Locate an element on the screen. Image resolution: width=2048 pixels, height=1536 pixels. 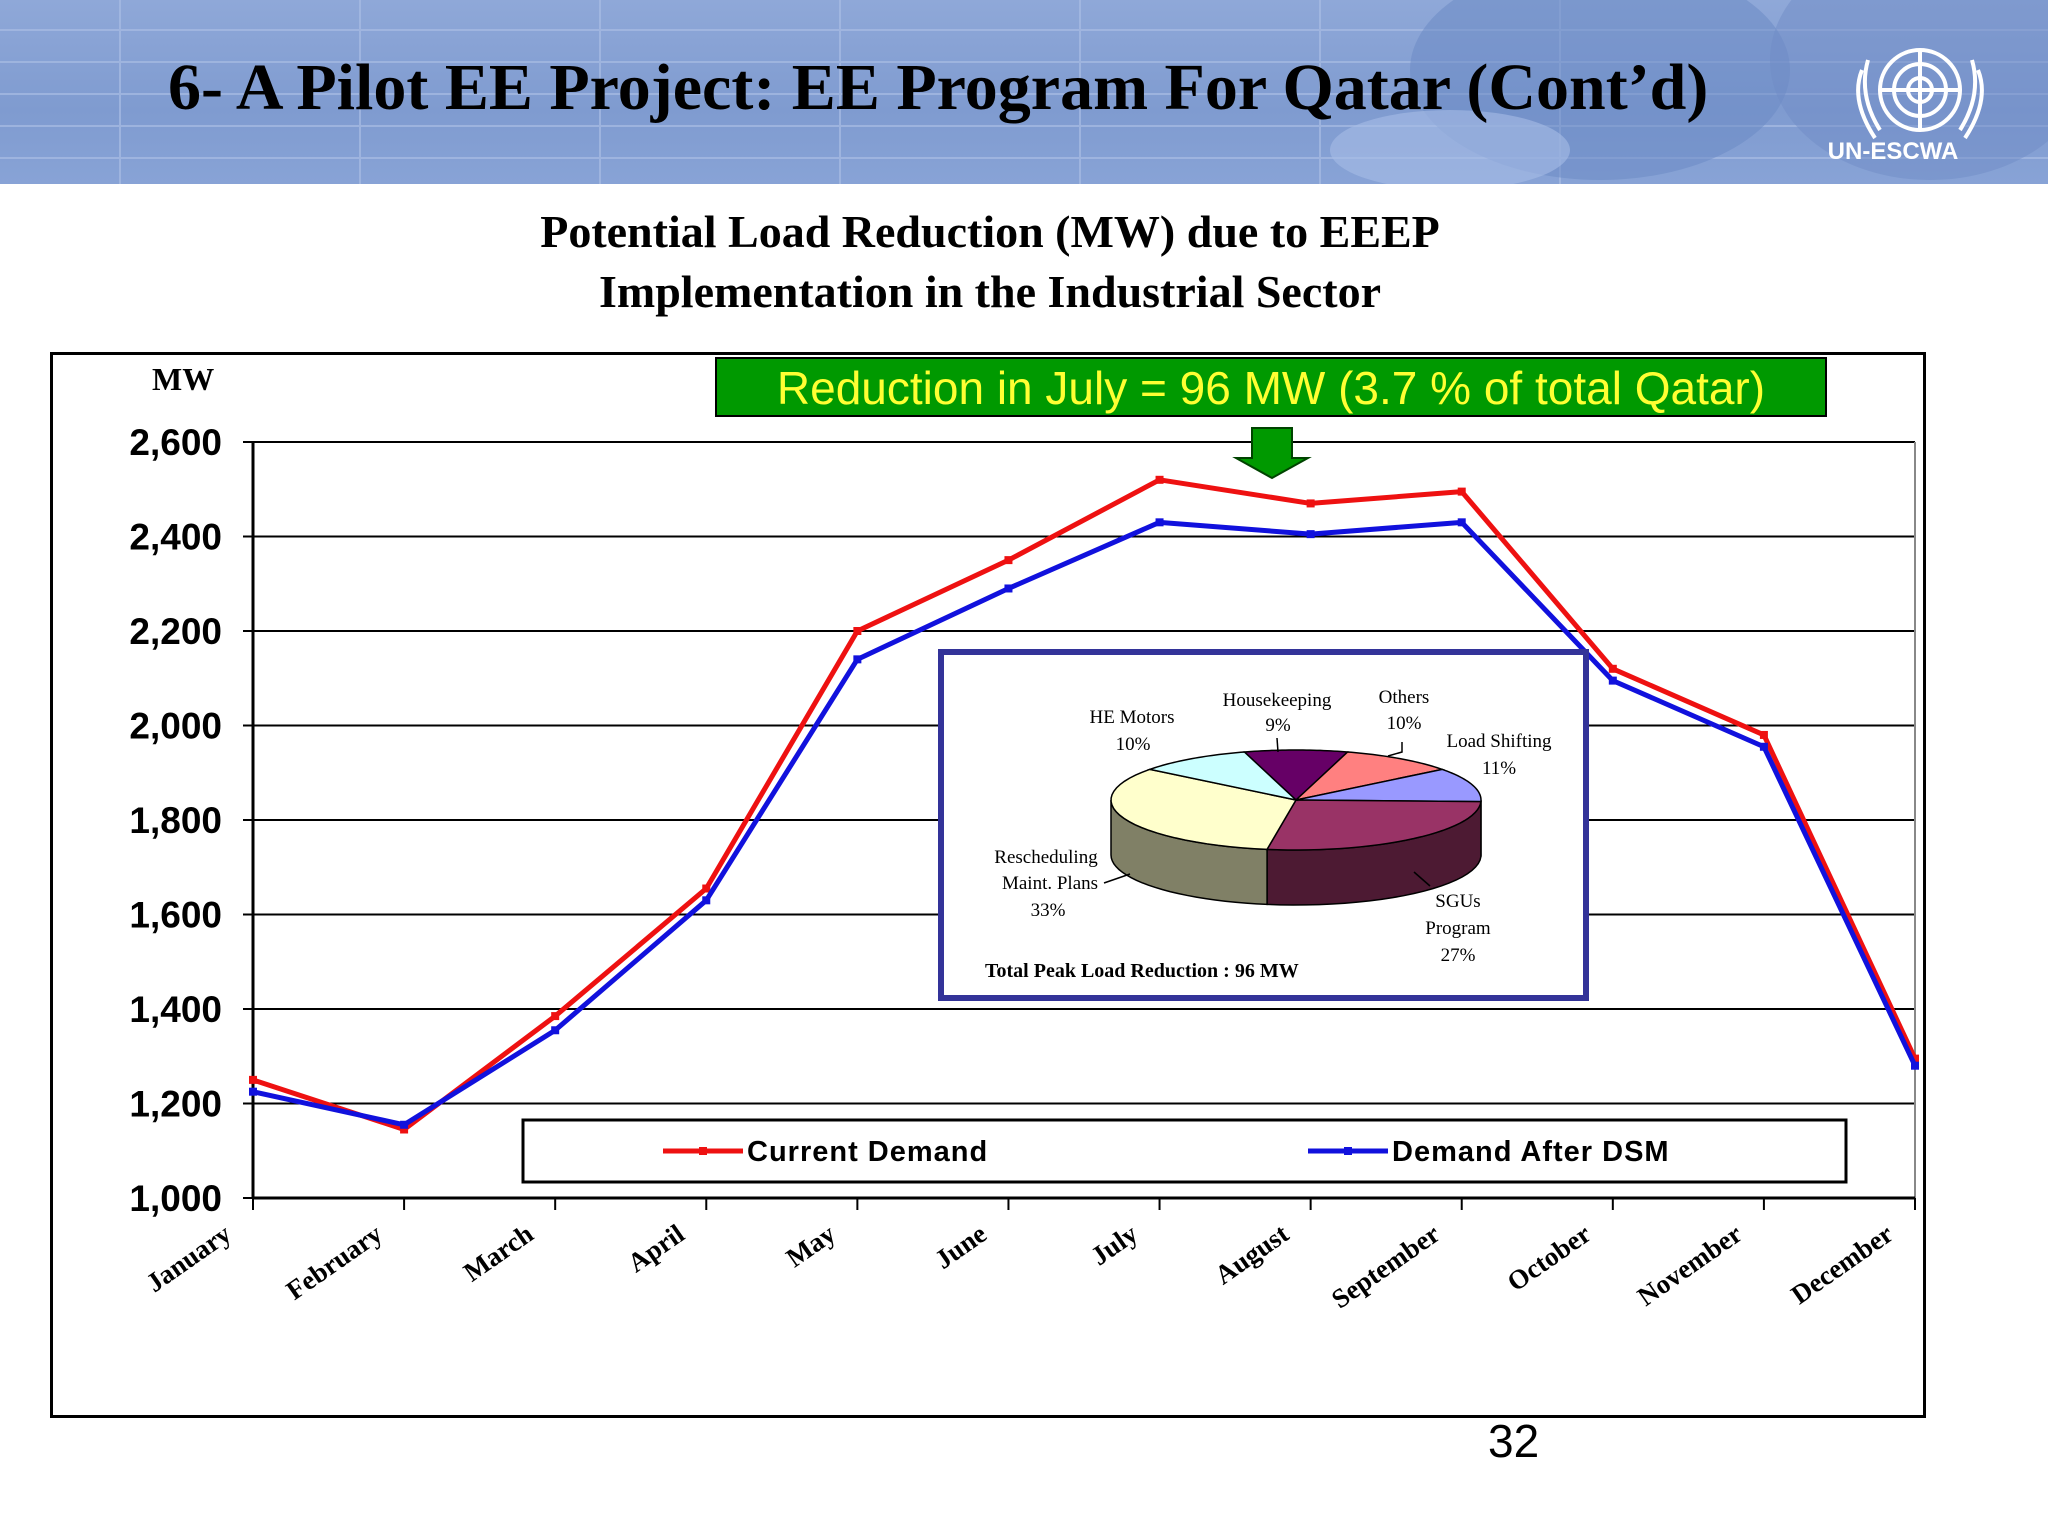
pie-label: Program is located at coordinates (1458, 928).